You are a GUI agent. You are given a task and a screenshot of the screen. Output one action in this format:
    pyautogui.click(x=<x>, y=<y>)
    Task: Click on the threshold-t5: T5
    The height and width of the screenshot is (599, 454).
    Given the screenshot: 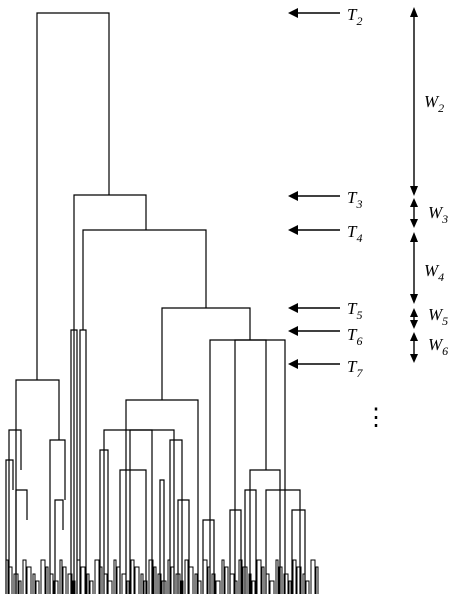 What is the action you would take?
    pyautogui.click(x=325, y=310)
    